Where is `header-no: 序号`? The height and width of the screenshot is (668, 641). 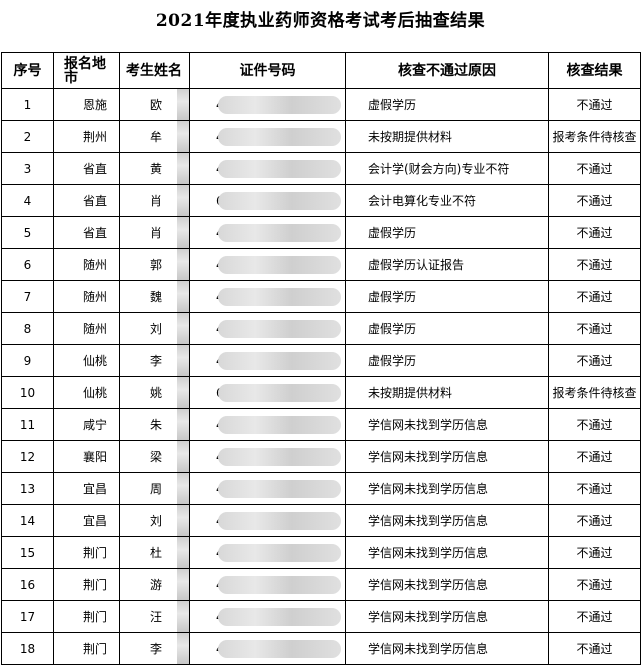
header-no: 序号 is located at coordinates (27, 70).